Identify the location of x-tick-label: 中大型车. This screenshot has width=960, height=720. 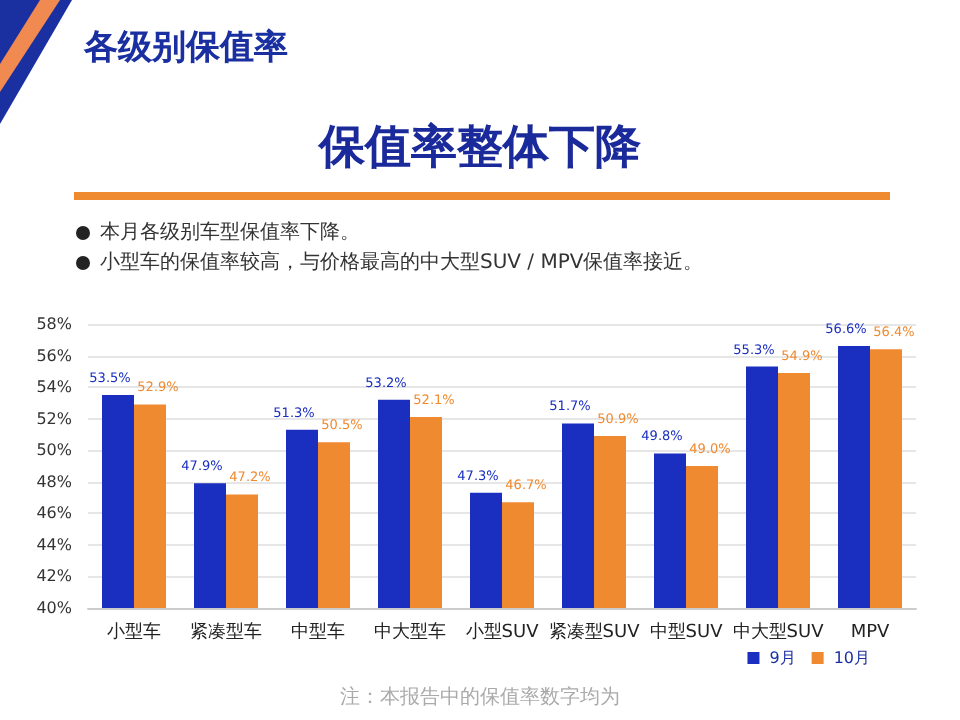
(410, 632).